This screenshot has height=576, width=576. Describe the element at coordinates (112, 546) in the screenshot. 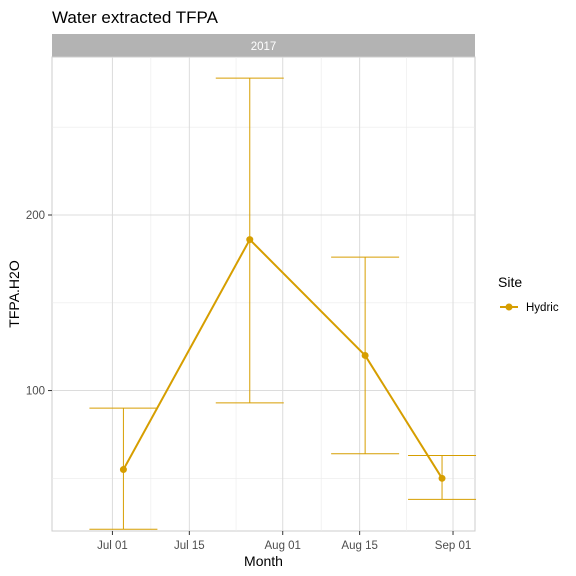

I see `x-tick-label: Jul 01` at that location.